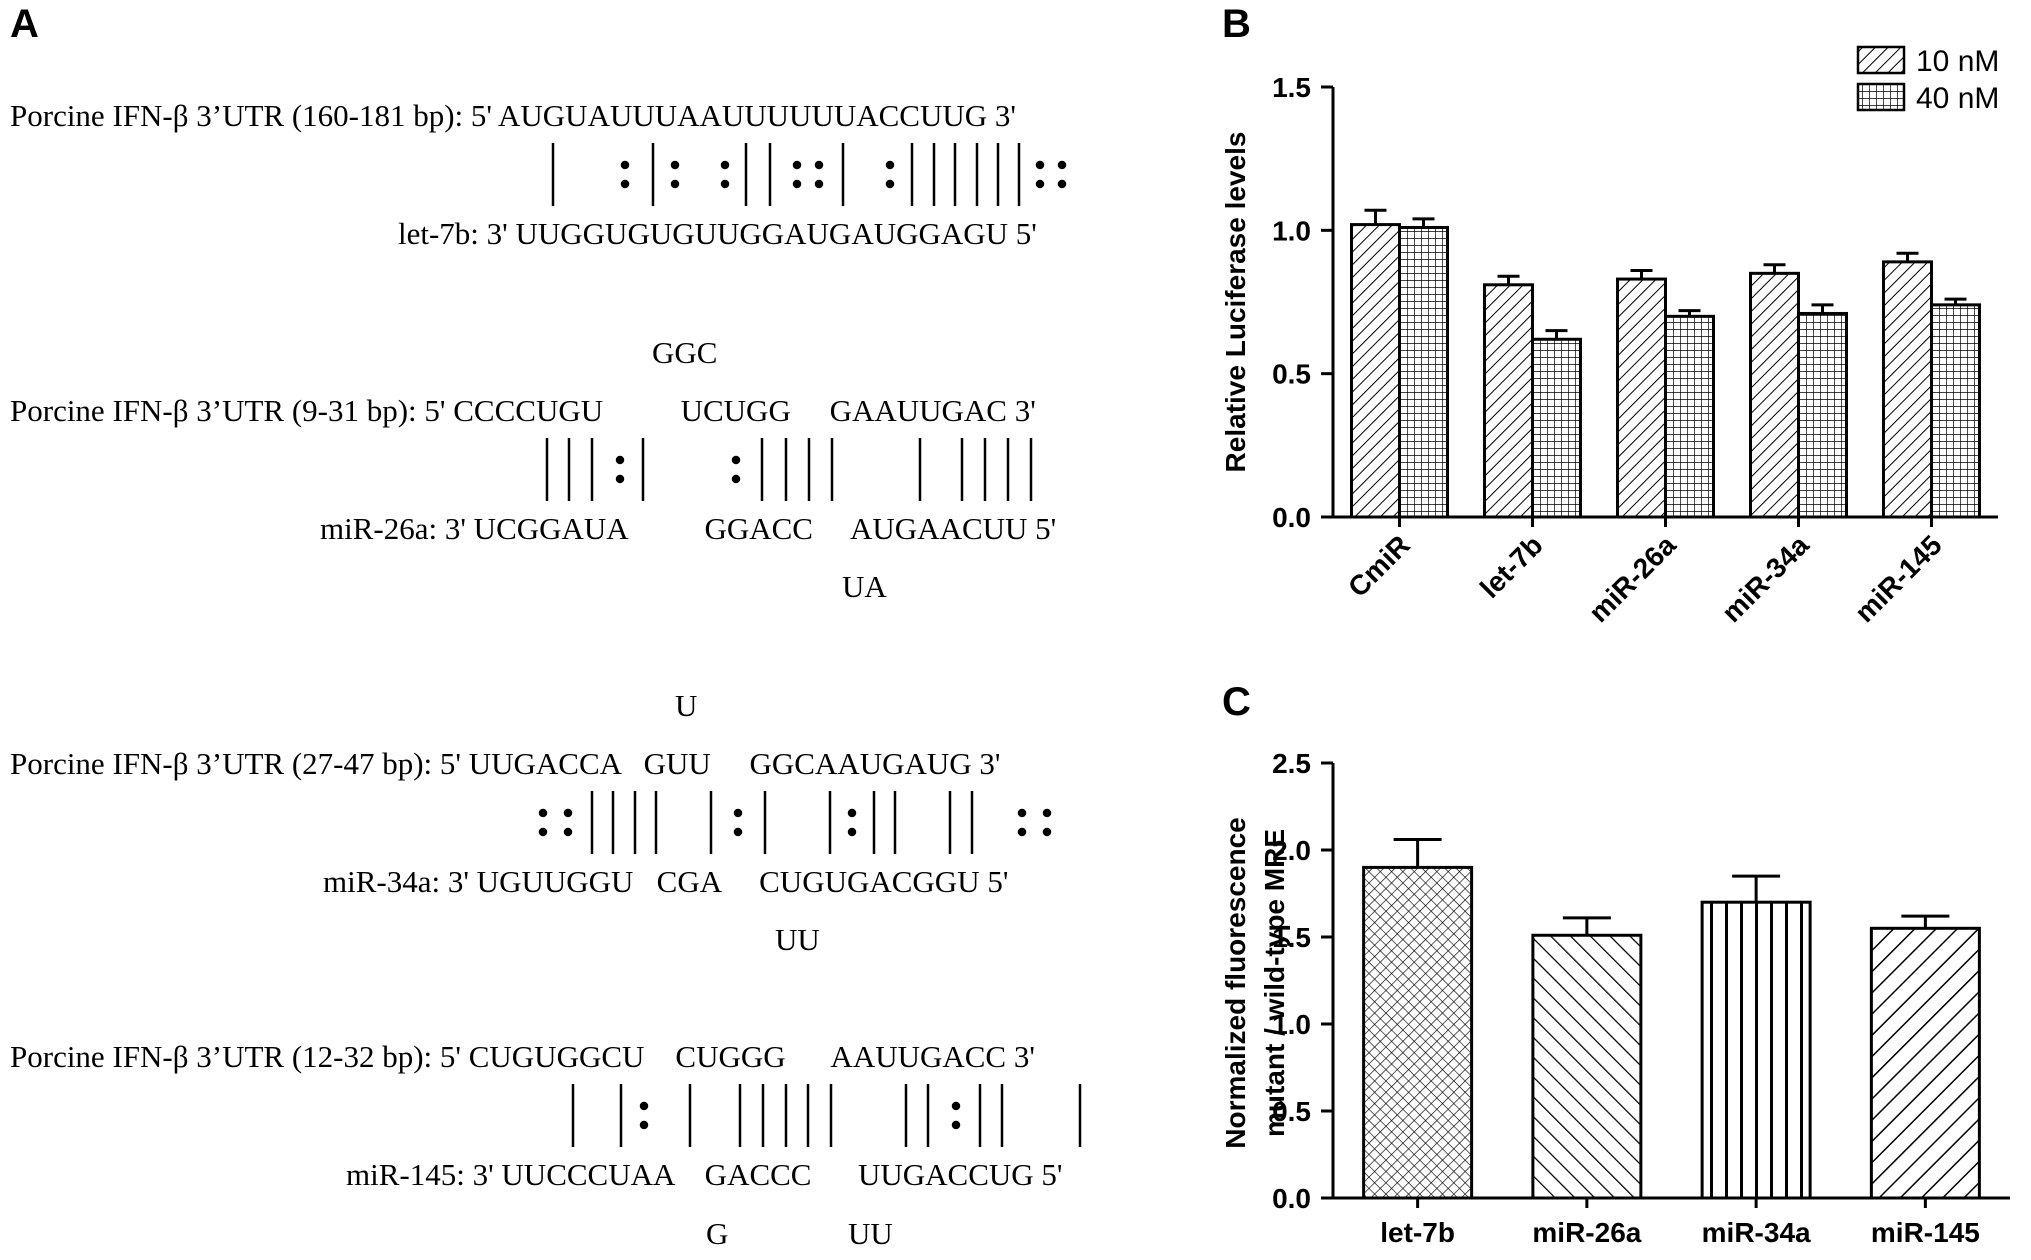 The width and height of the screenshot is (2031, 1260). What do you see at coordinates (1235, 302) in the screenshot?
I see `y-axis-label: Relative Luciferase levels` at bounding box center [1235, 302].